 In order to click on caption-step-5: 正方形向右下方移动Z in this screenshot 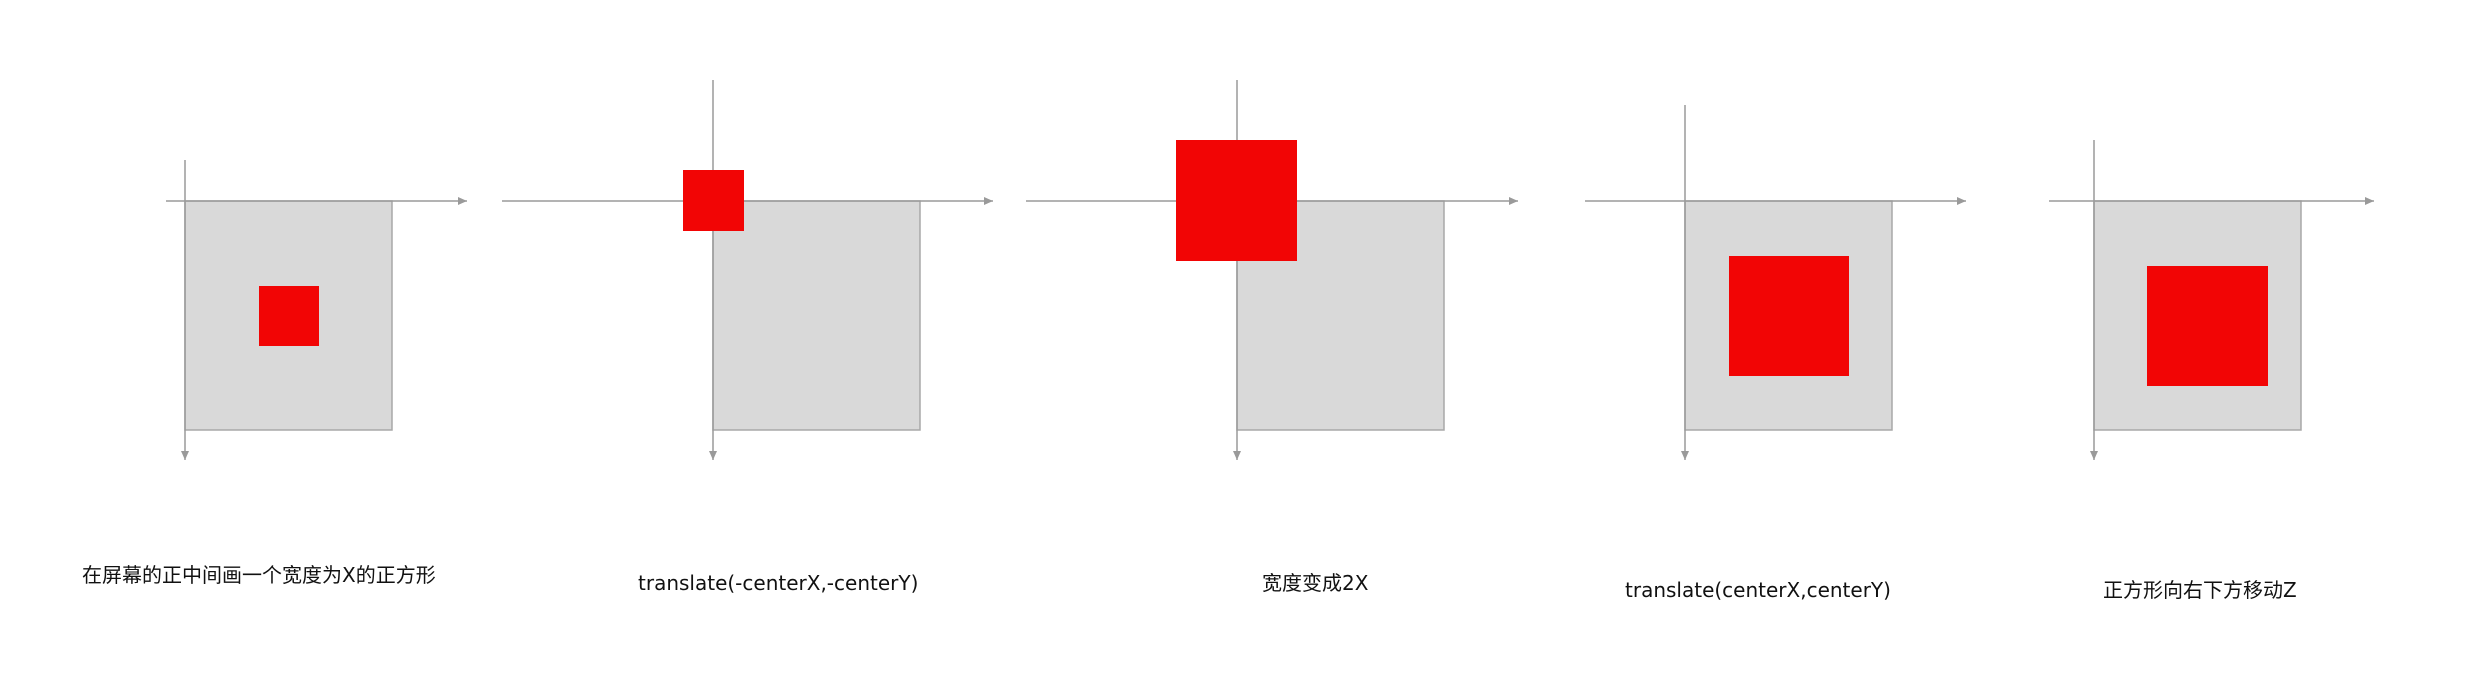, I will do `click(2200, 590)`.